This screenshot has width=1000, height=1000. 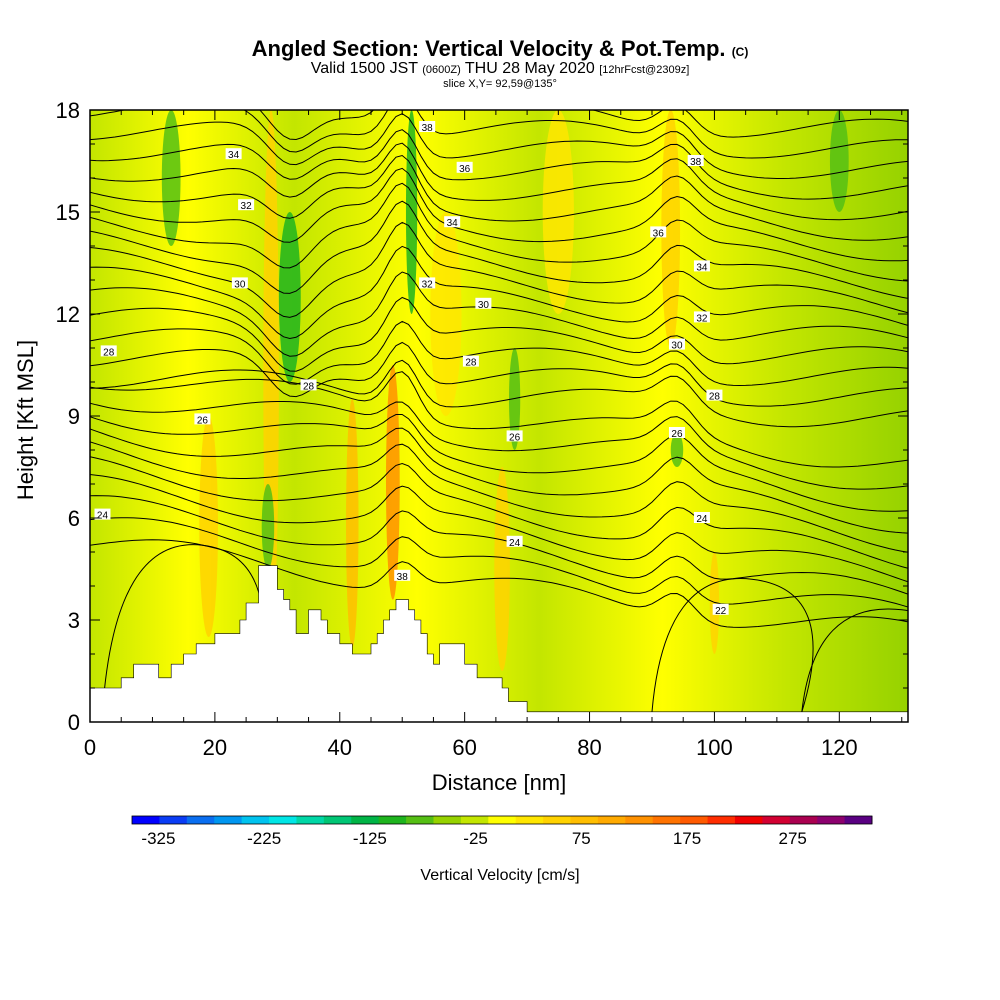 What do you see at coordinates (264, 838) in the screenshot?
I see `colorbar-tick-label: -225` at bounding box center [264, 838].